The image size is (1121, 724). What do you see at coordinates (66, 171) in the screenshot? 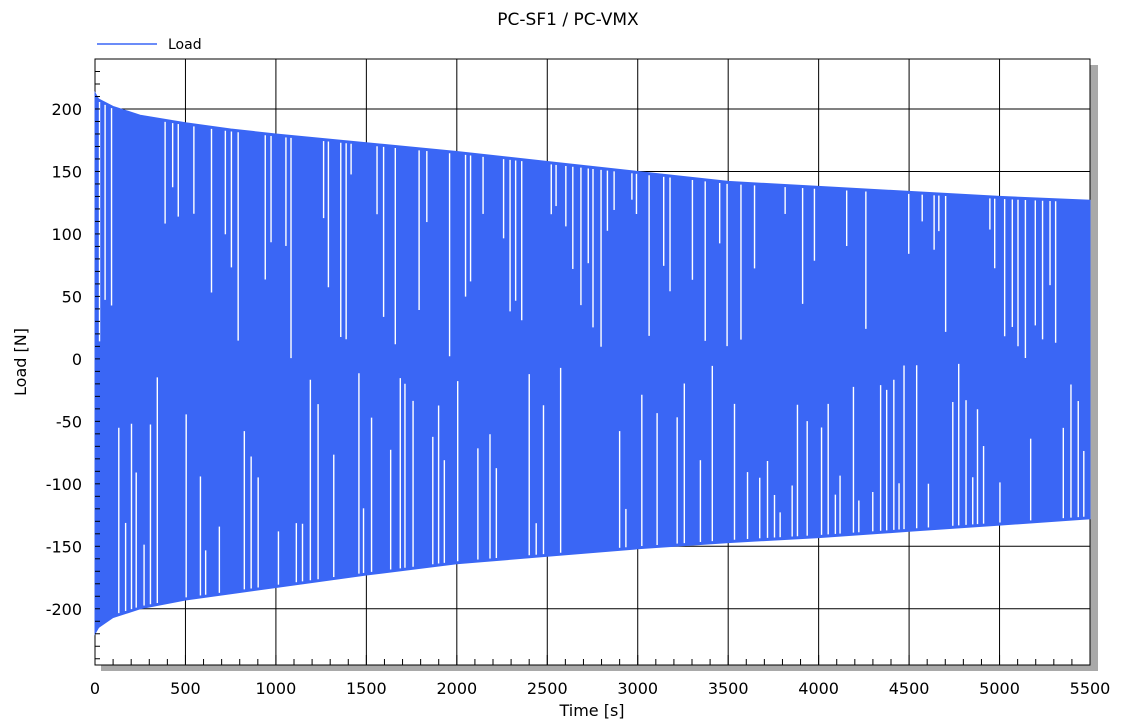
I see `y-tick-label: 150` at bounding box center [66, 171].